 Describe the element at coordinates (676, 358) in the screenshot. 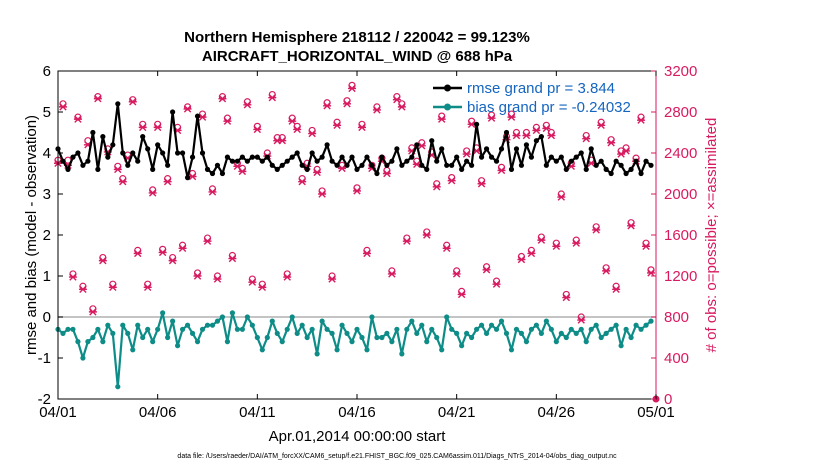

I see `y2-tick-label: 400` at that location.